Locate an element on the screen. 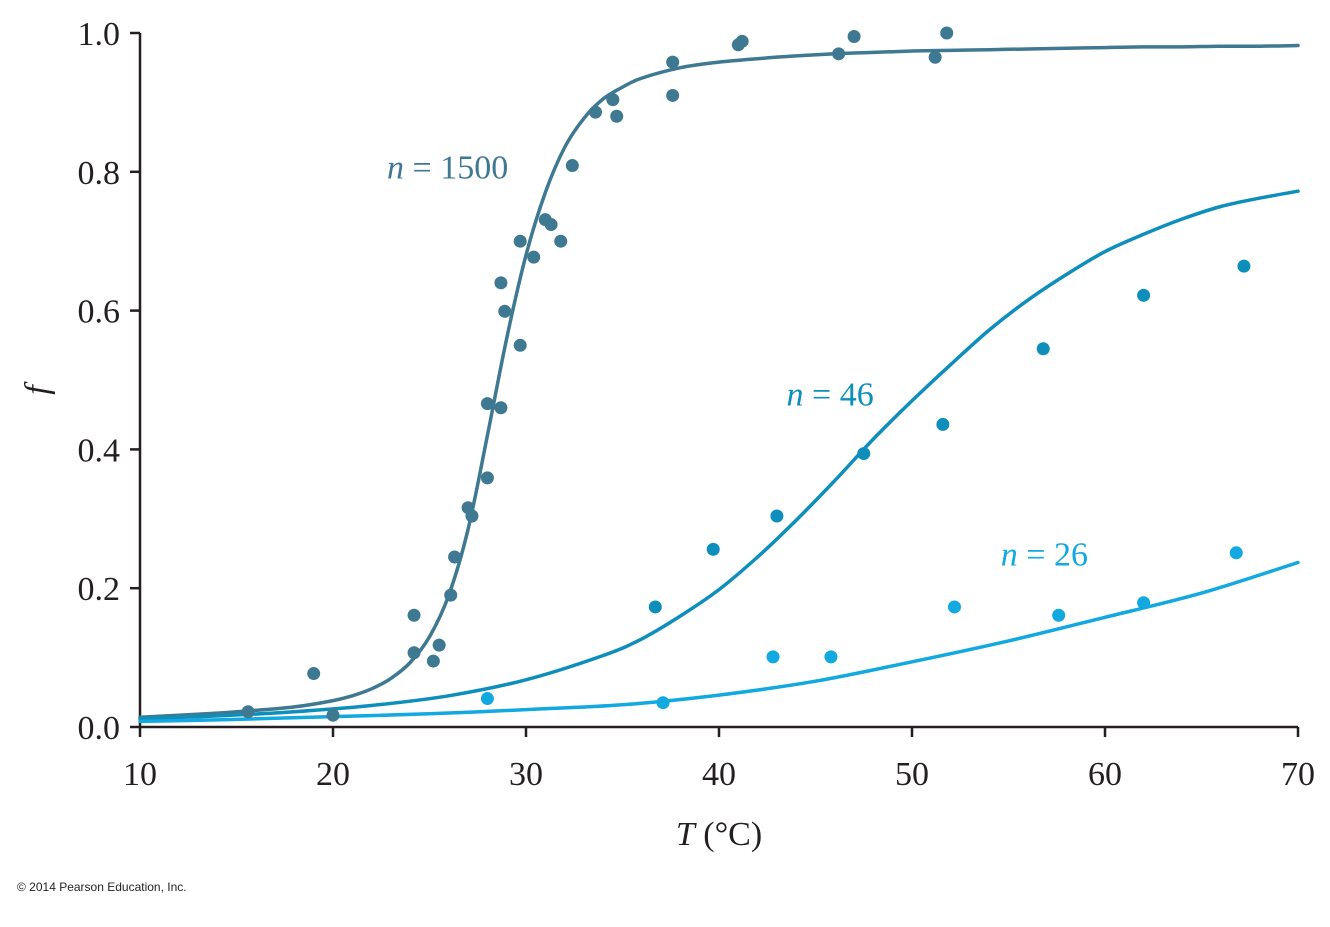  y-tick-label: 0.6 is located at coordinates (99, 312).